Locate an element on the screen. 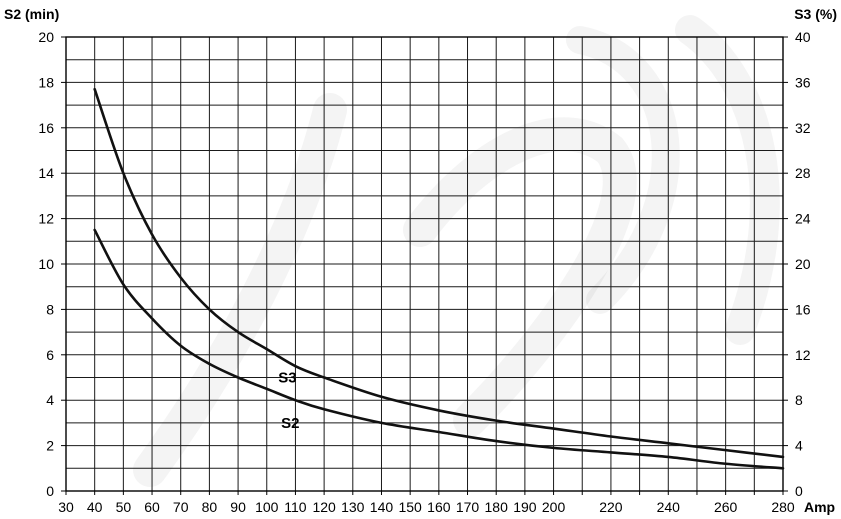  left-y-tick-label: 18 is located at coordinates (46, 82).